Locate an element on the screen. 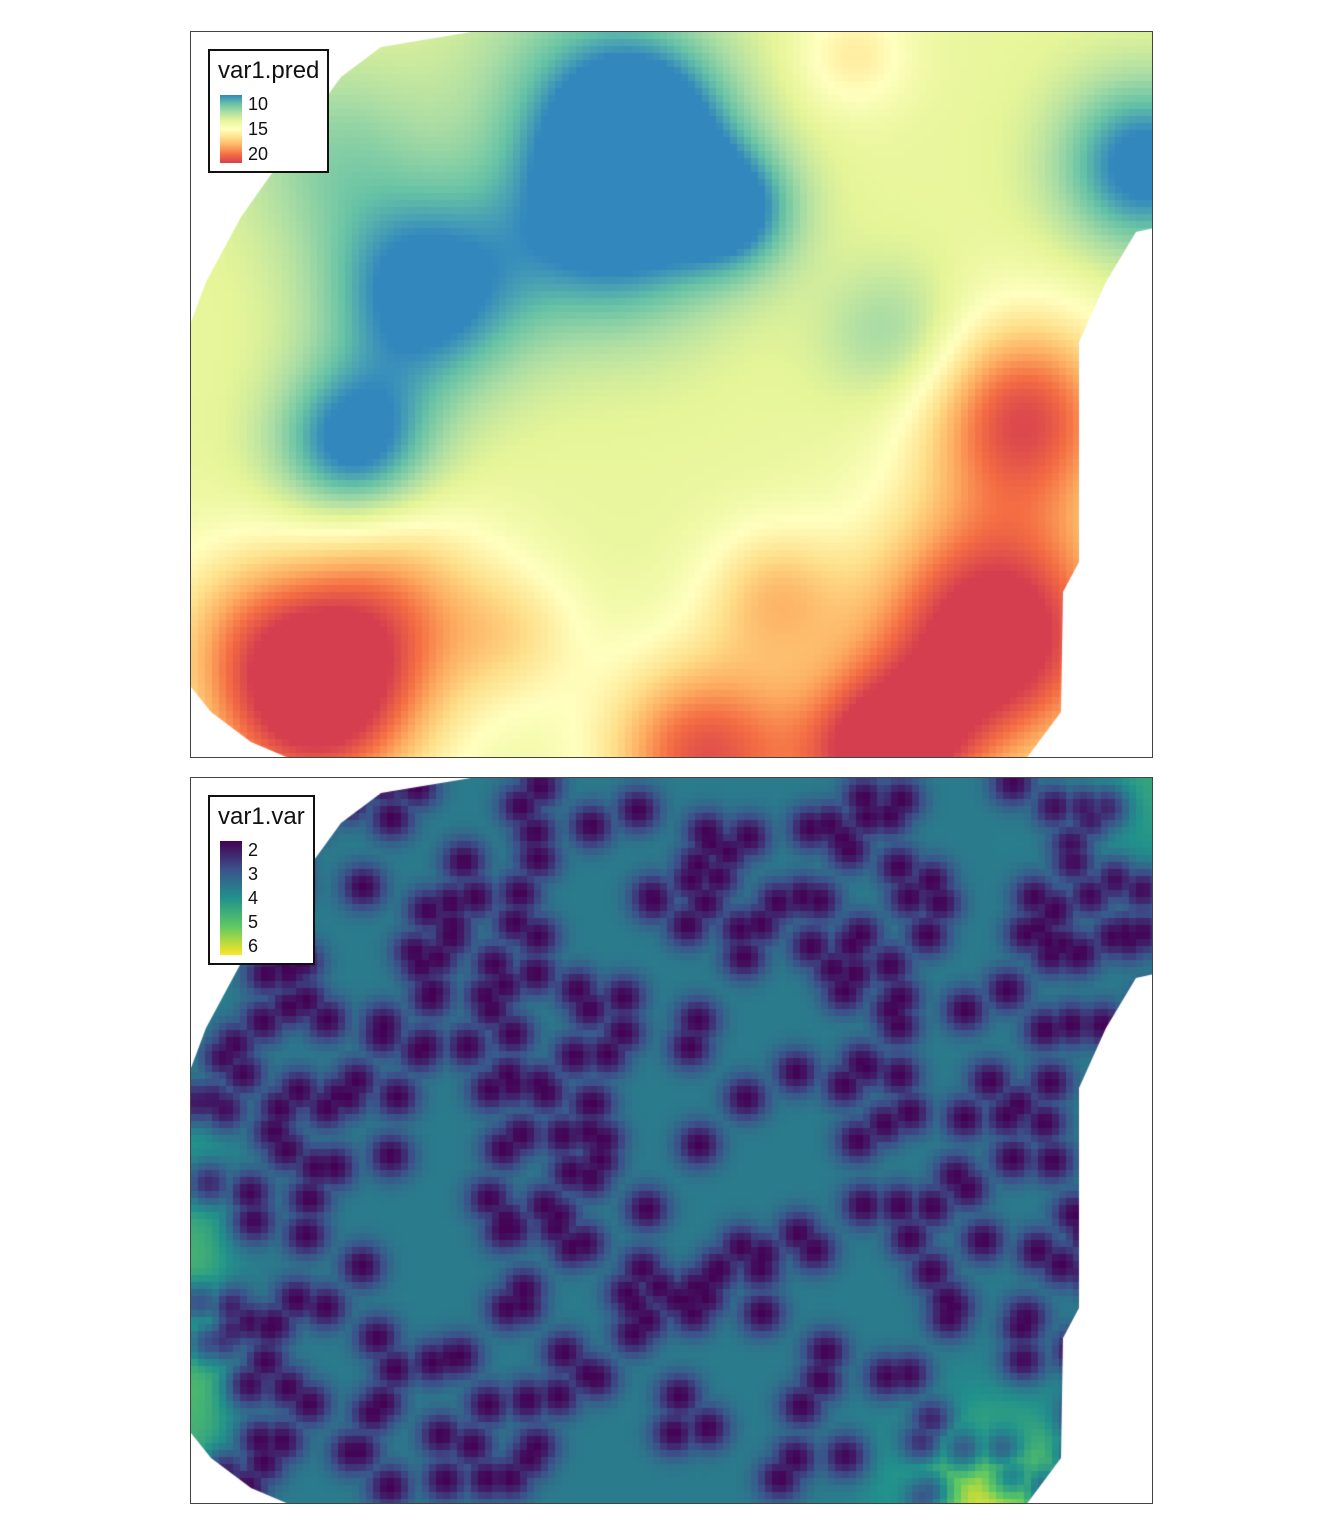 Image resolution: width=1344 pixels, height=1536 pixels. legend-label: 15 is located at coordinates (258, 129).